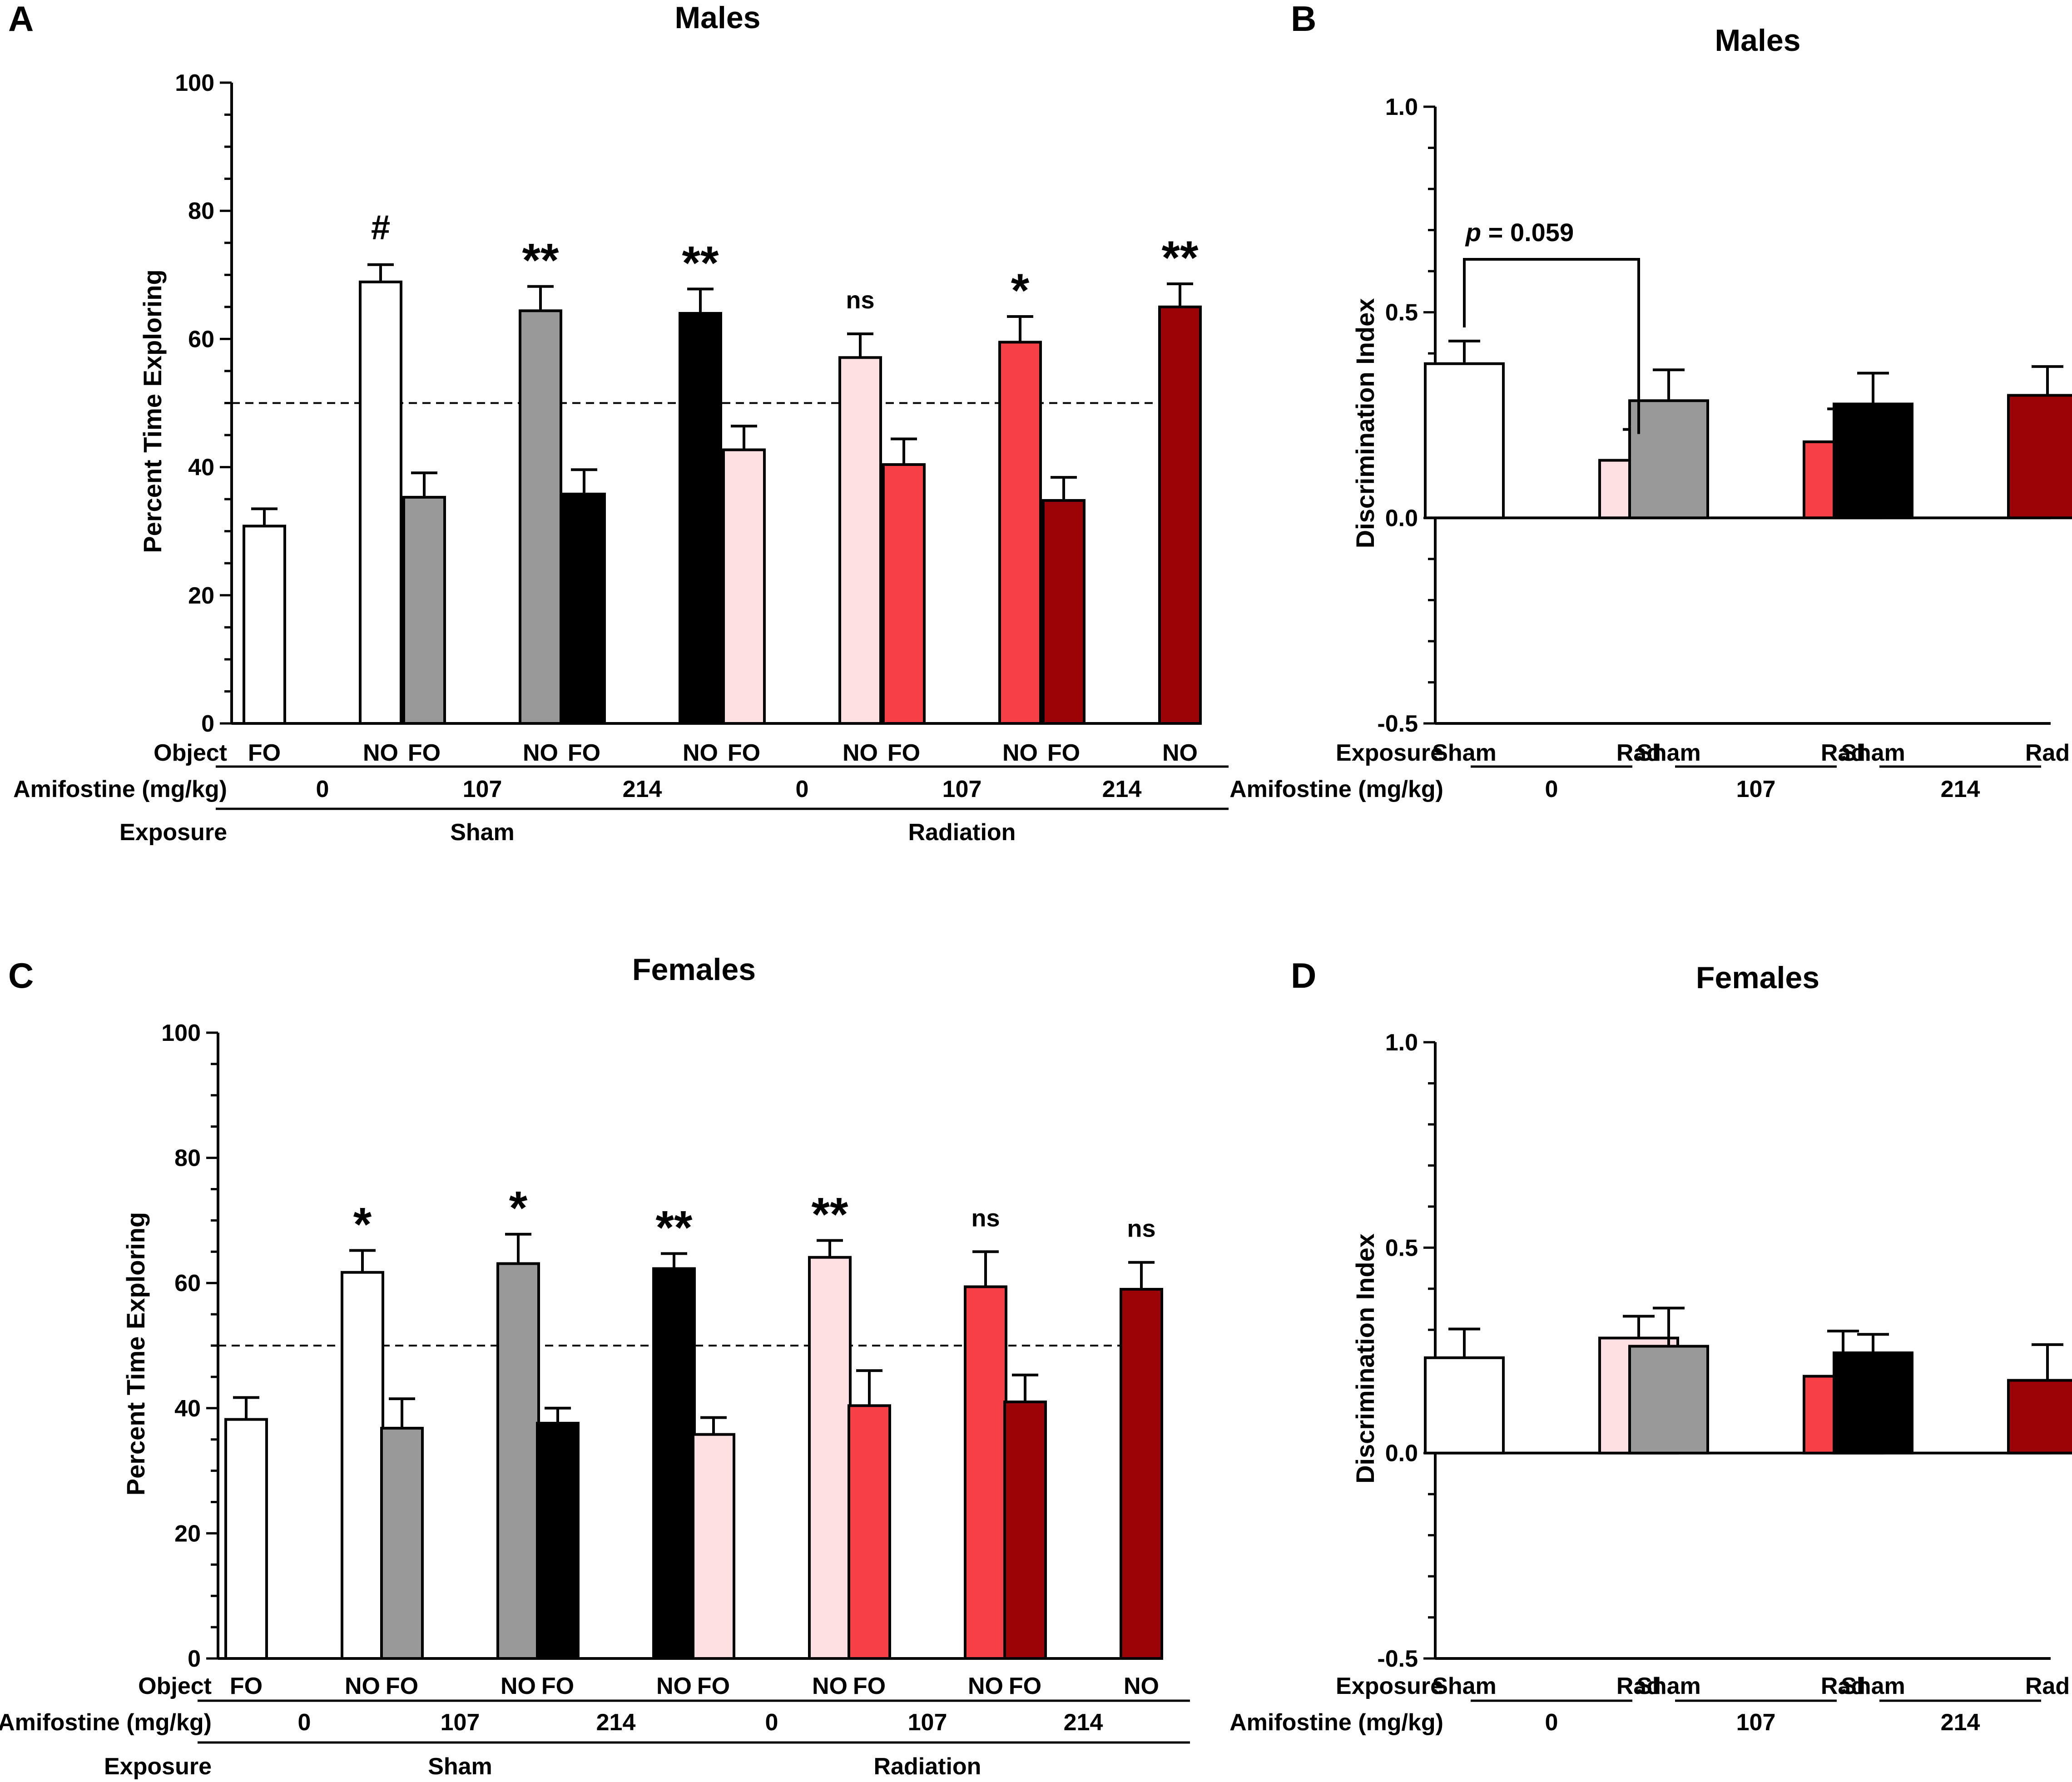 Image resolution: width=2072 pixels, height=1782 pixels. What do you see at coordinates (21, 19) in the screenshot?
I see `panel-letter: A` at bounding box center [21, 19].